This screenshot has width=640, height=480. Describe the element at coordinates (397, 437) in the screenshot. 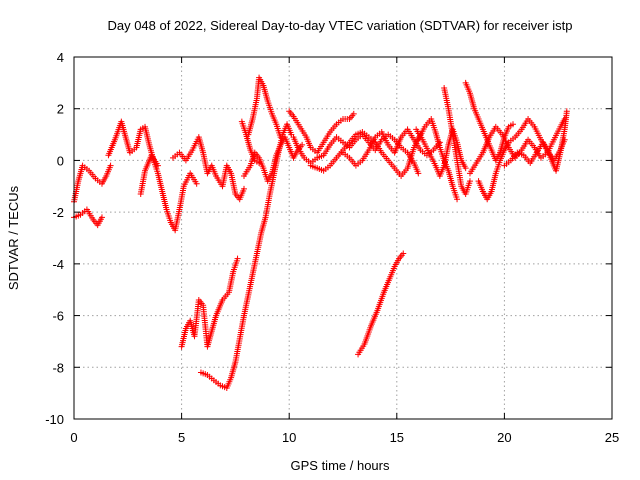

I see `x-tick-label: 15` at that location.